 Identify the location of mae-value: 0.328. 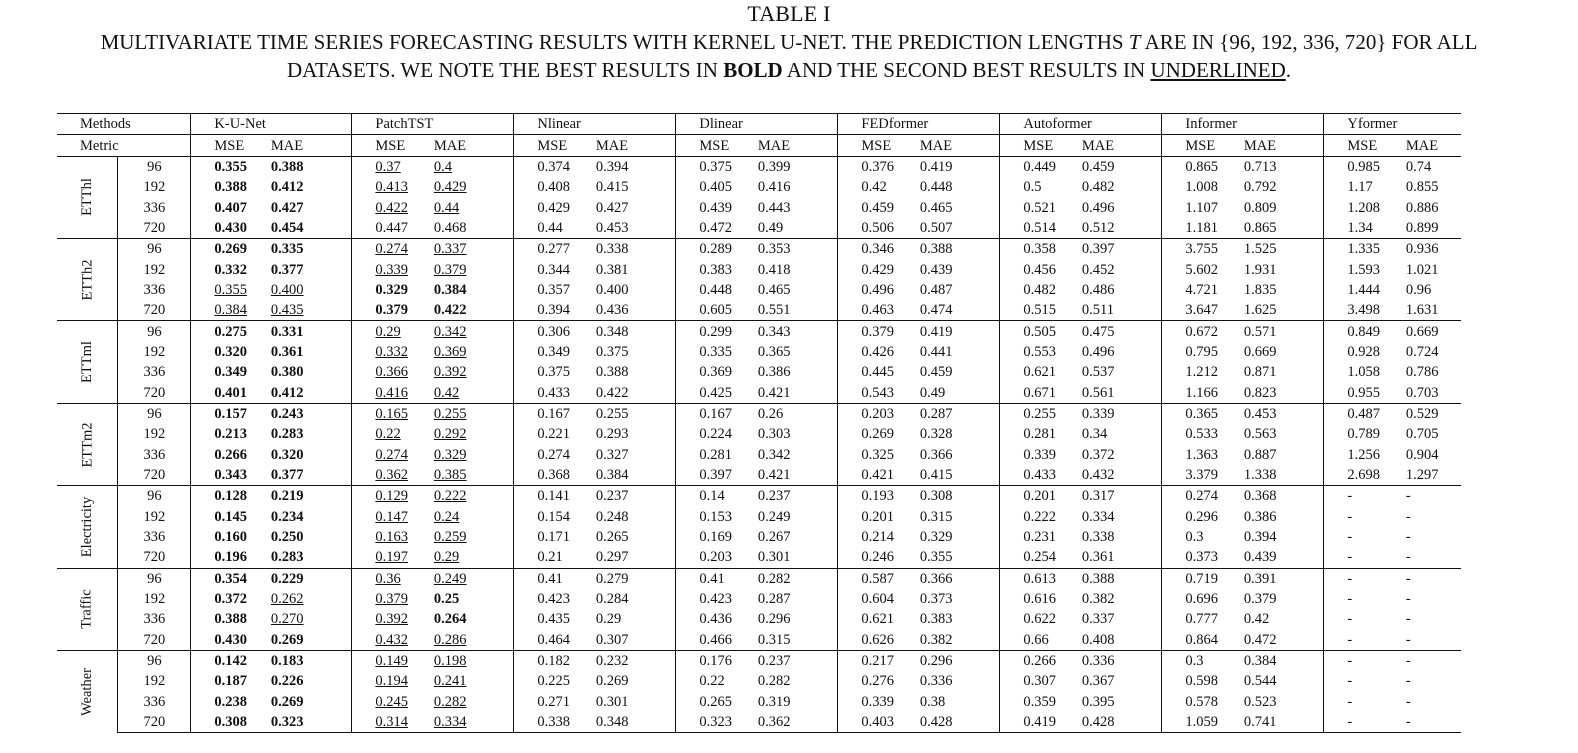
(960, 434).